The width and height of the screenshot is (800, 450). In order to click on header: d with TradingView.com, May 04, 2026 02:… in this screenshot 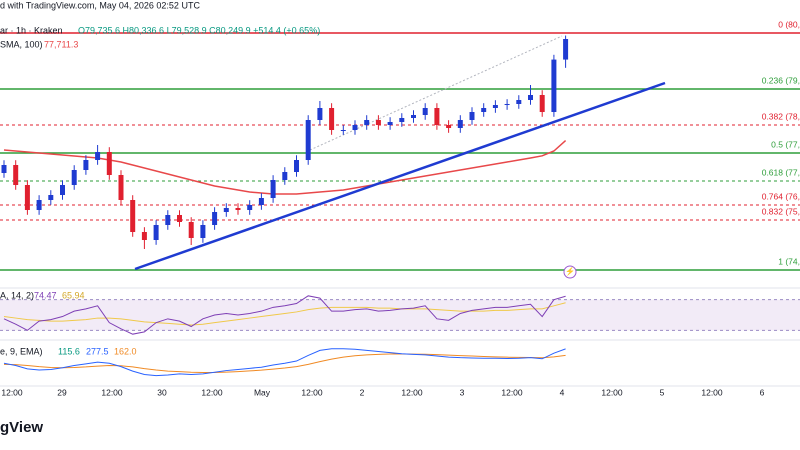, I will do `click(100, 5)`.